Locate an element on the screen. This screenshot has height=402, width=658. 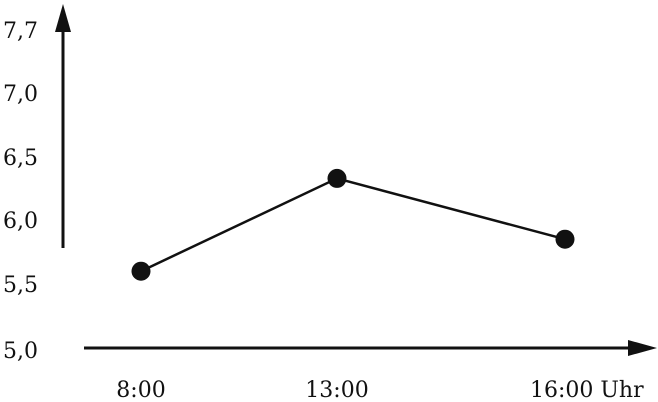
y-axis-arrowhead is located at coordinates (63, 18).